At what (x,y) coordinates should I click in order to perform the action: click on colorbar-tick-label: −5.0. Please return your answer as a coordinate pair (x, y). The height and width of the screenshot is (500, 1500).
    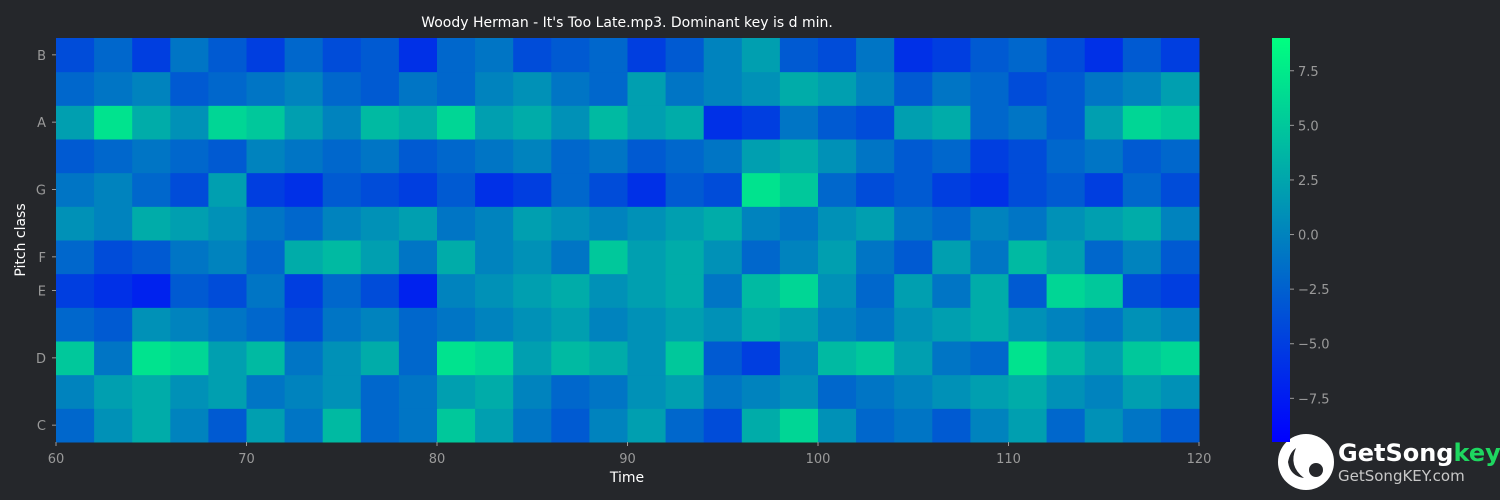
    Looking at the image, I should click on (1314, 345).